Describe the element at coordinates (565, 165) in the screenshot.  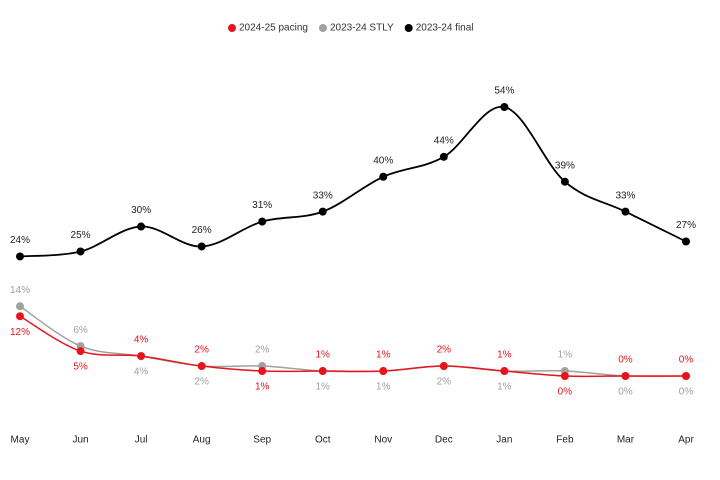
I see `data-label: 39%` at that location.